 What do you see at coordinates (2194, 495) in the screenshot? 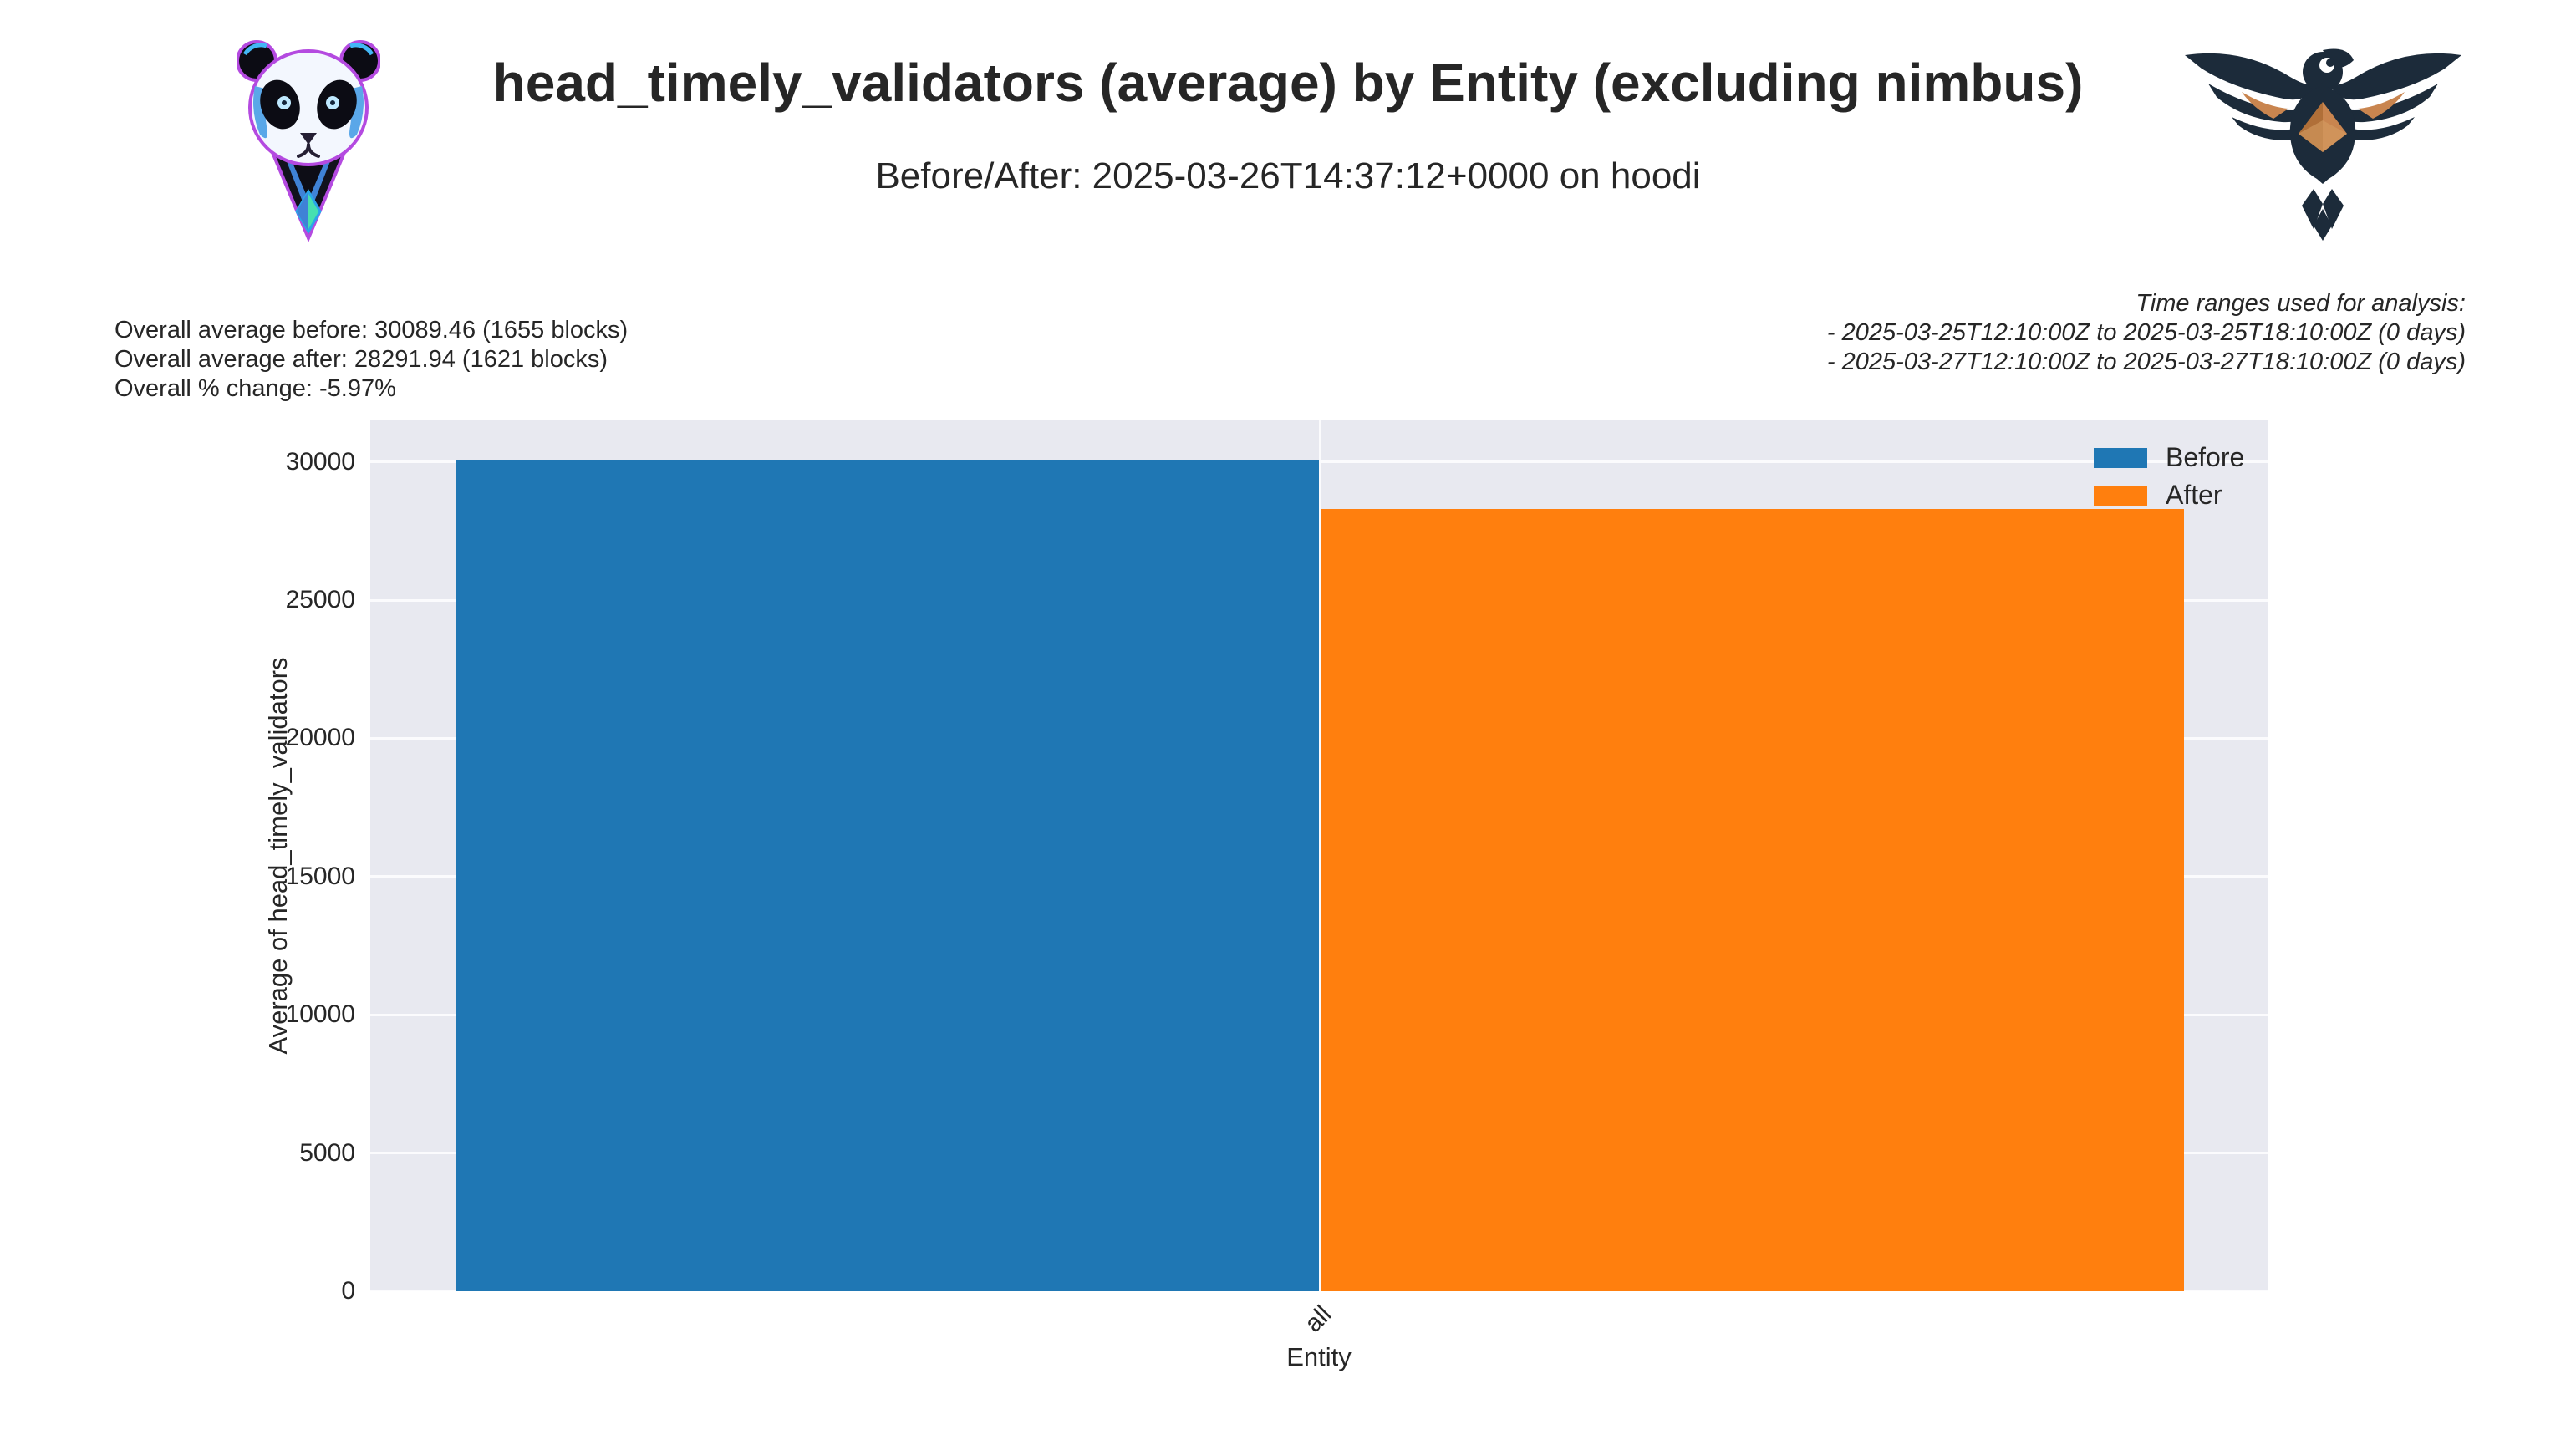
I see `legend-label-after: After` at bounding box center [2194, 495].